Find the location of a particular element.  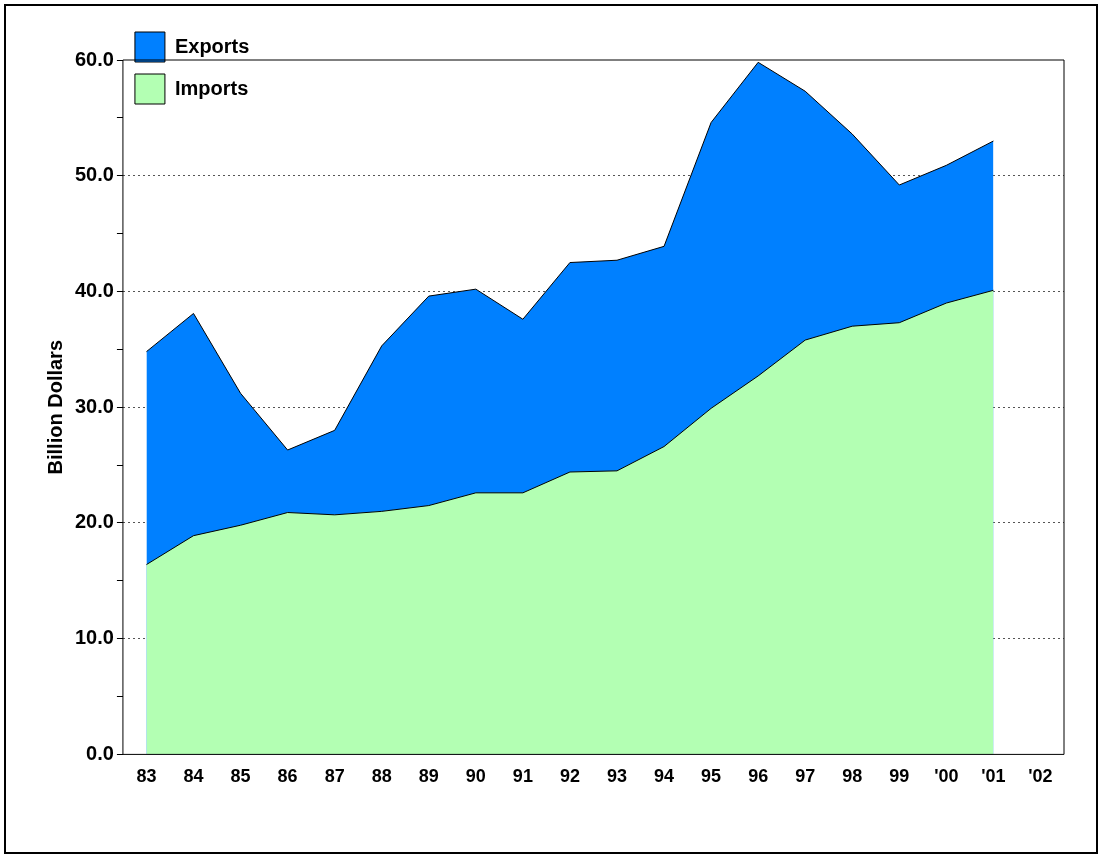

y-tick-label: 40.0 is located at coordinates (94, 289).